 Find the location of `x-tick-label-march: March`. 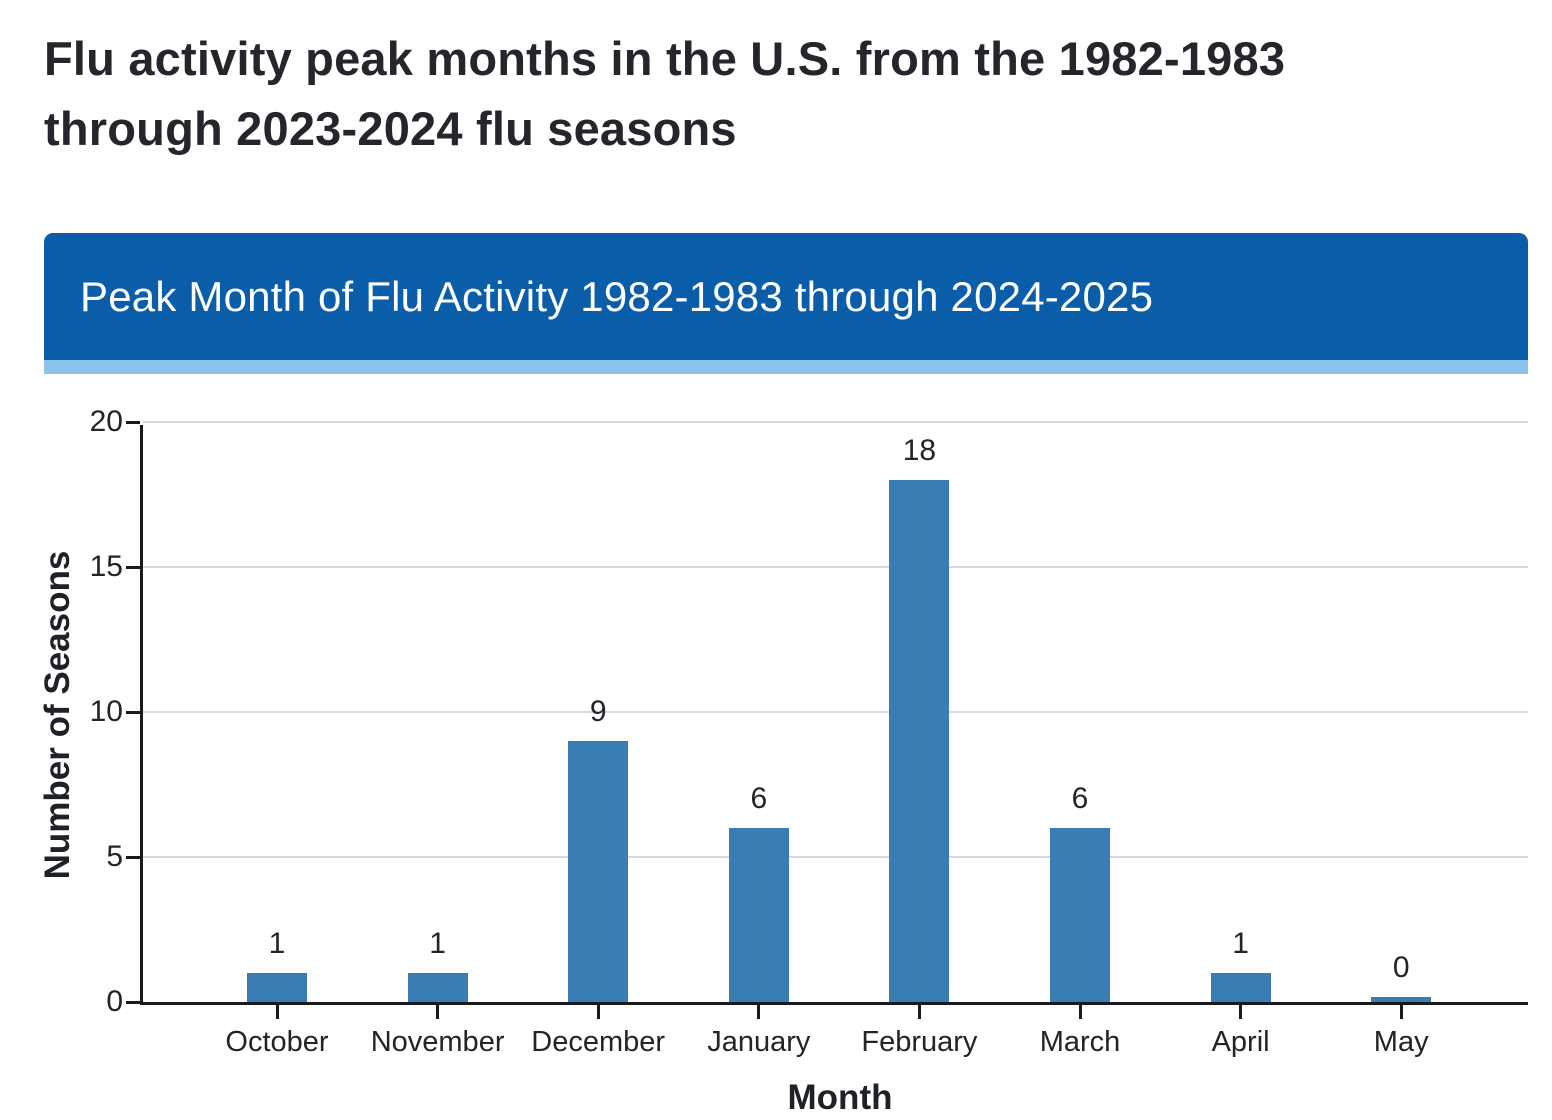

x-tick-label-march: March is located at coordinates (1080, 1042).